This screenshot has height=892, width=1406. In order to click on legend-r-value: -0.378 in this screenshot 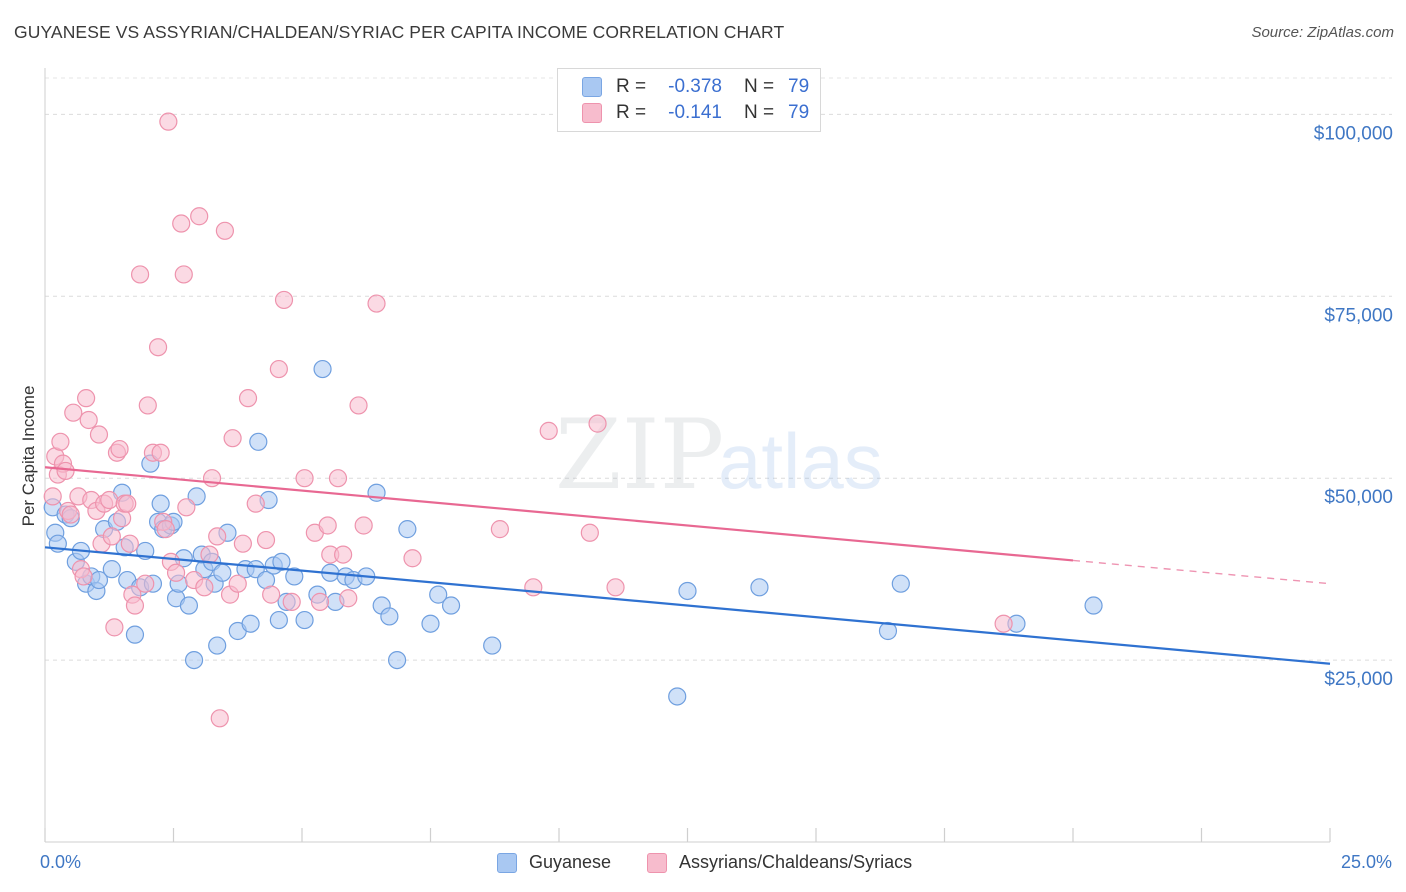, I will do `click(695, 86)`.